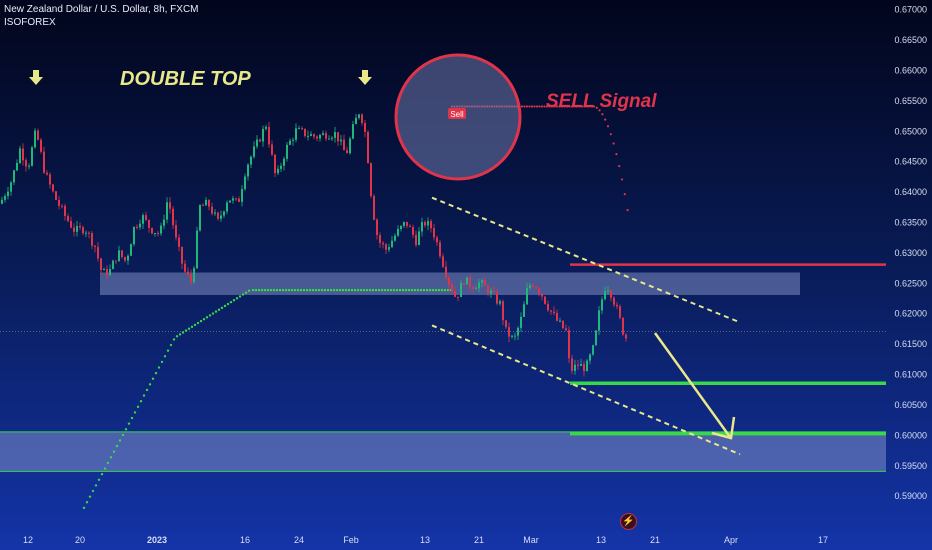 Image resolution: width=932 pixels, height=550 pixels. I want to click on sell-tag: Sell, so click(457, 114).